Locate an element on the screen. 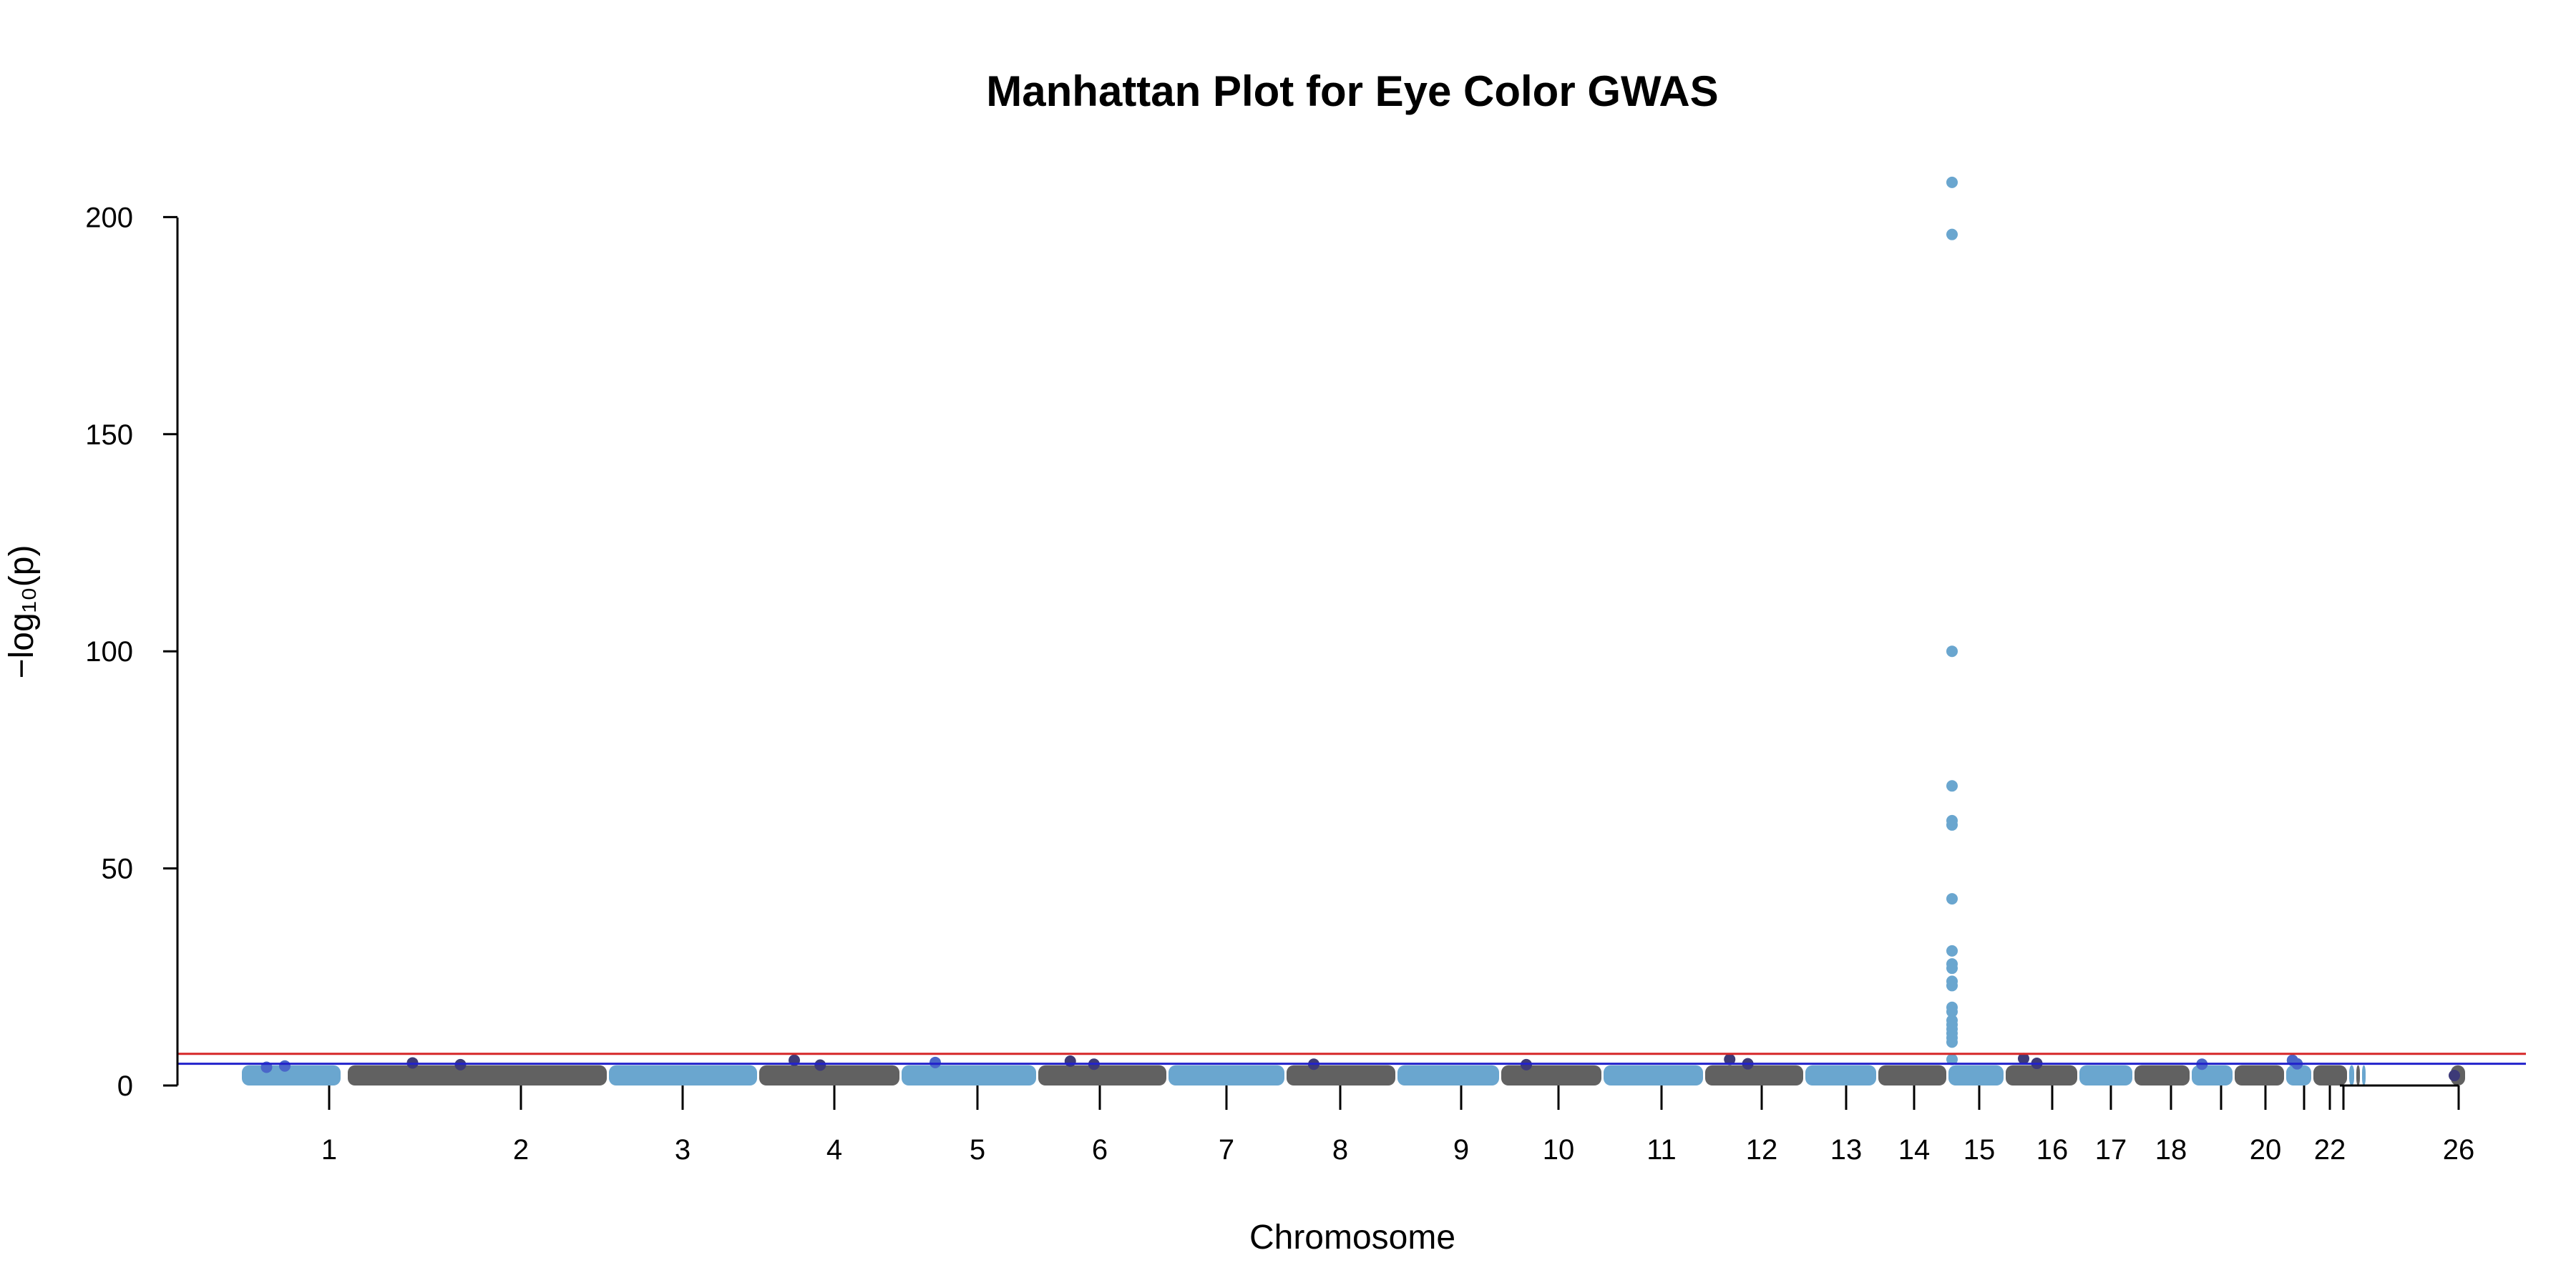 The image size is (2576, 1288). x-tick-label: 5 is located at coordinates (977, 1150).